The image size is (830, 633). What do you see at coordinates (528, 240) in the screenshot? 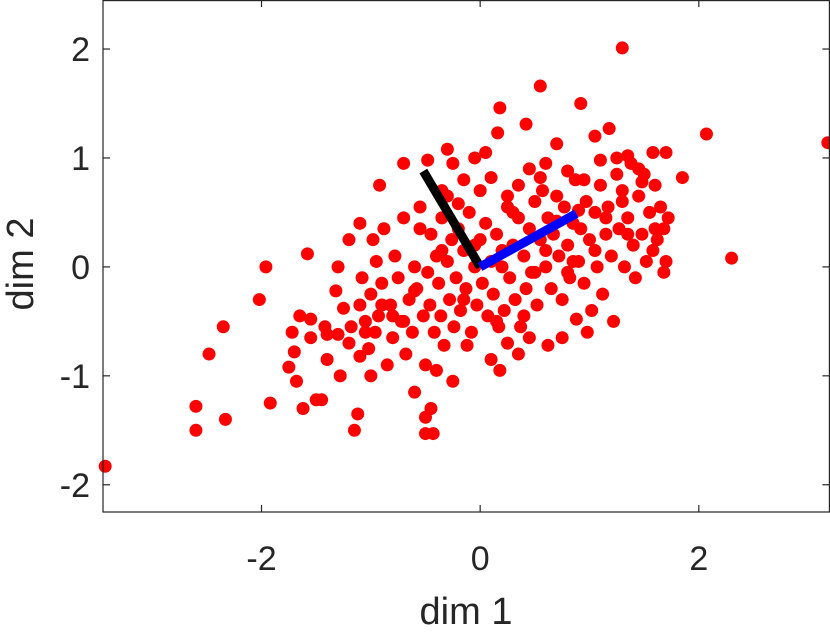
I see `blue-vector` at bounding box center [528, 240].